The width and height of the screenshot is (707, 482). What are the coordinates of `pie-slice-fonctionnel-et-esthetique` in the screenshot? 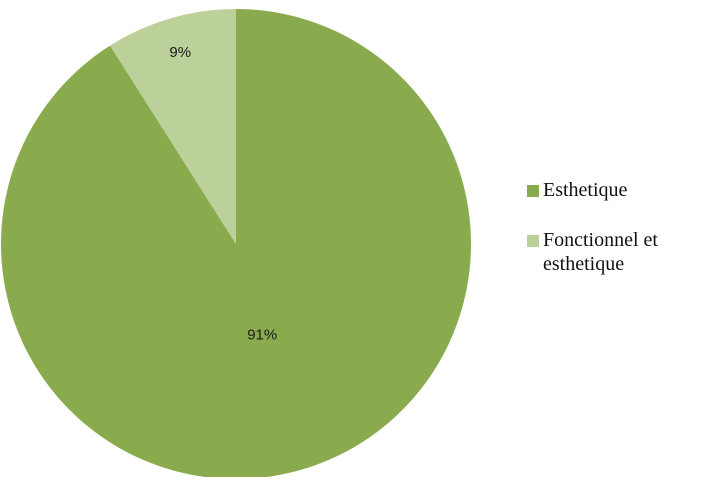 It's located at (173, 126).